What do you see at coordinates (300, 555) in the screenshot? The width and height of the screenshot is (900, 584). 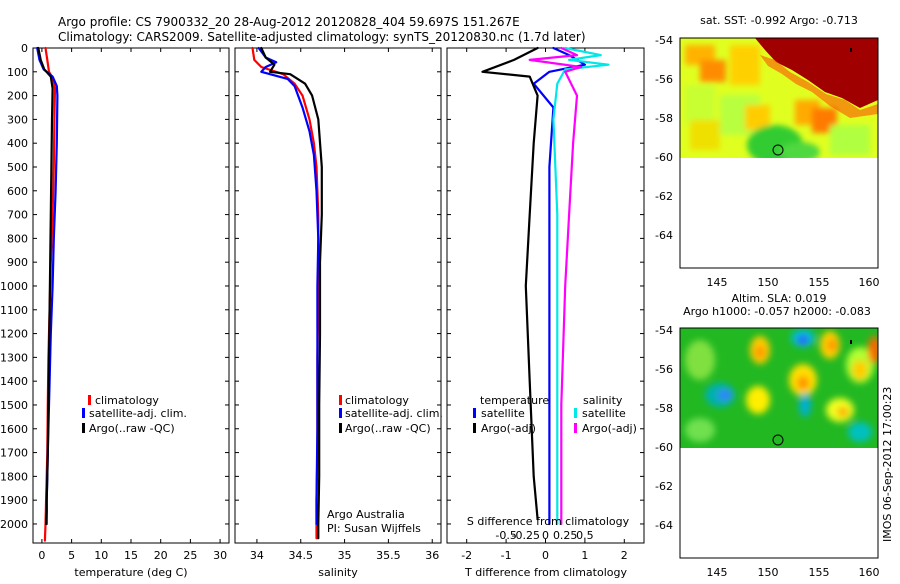 I see `x-tick-label: 34.5` at bounding box center [300, 555].